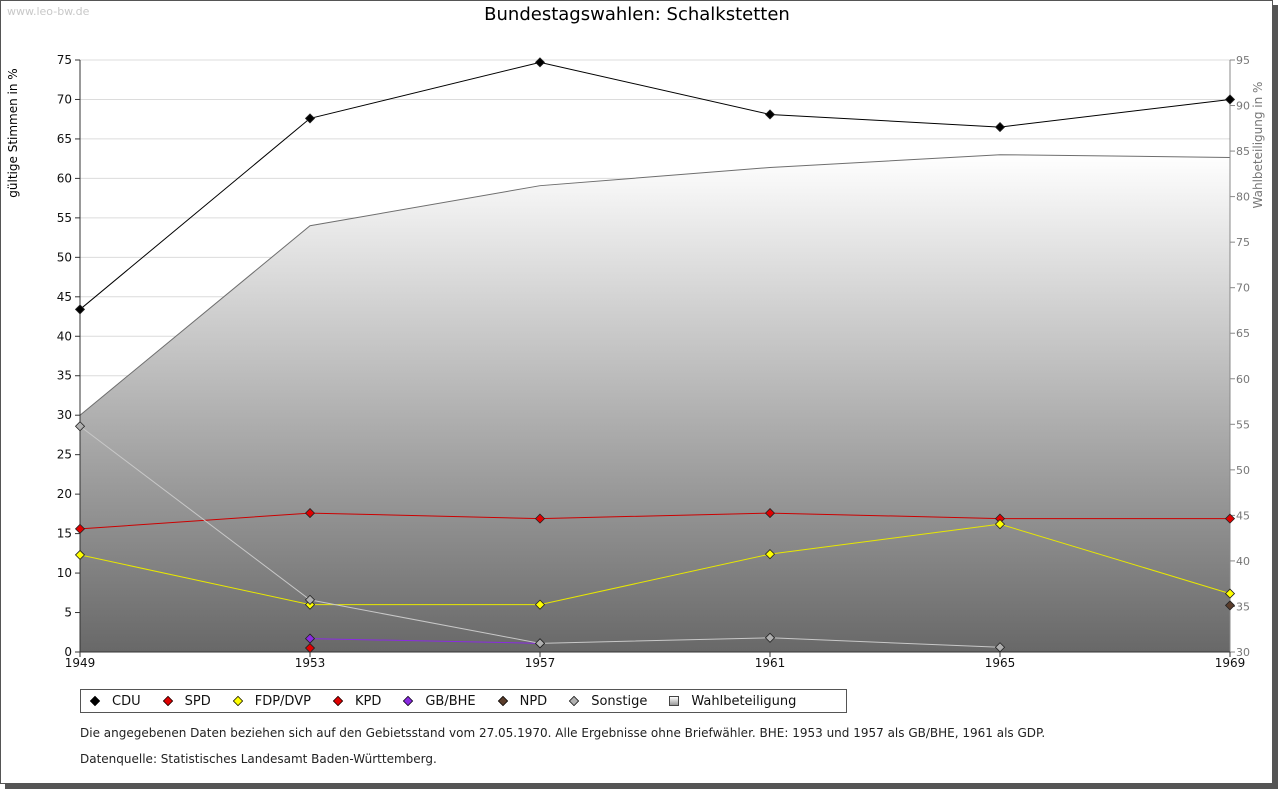  I want to click on y2-tick-label: 80, so click(1243, 197).